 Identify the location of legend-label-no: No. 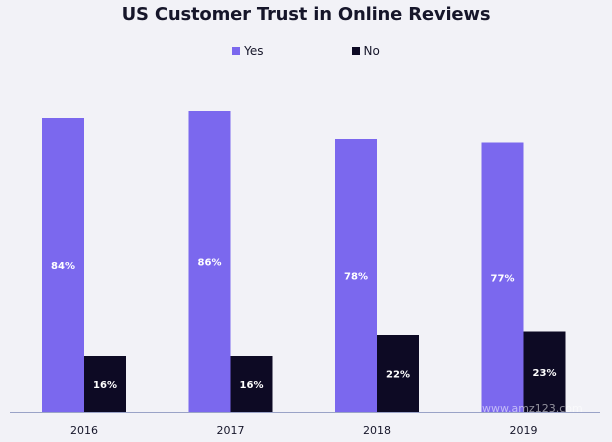
(371, 51).